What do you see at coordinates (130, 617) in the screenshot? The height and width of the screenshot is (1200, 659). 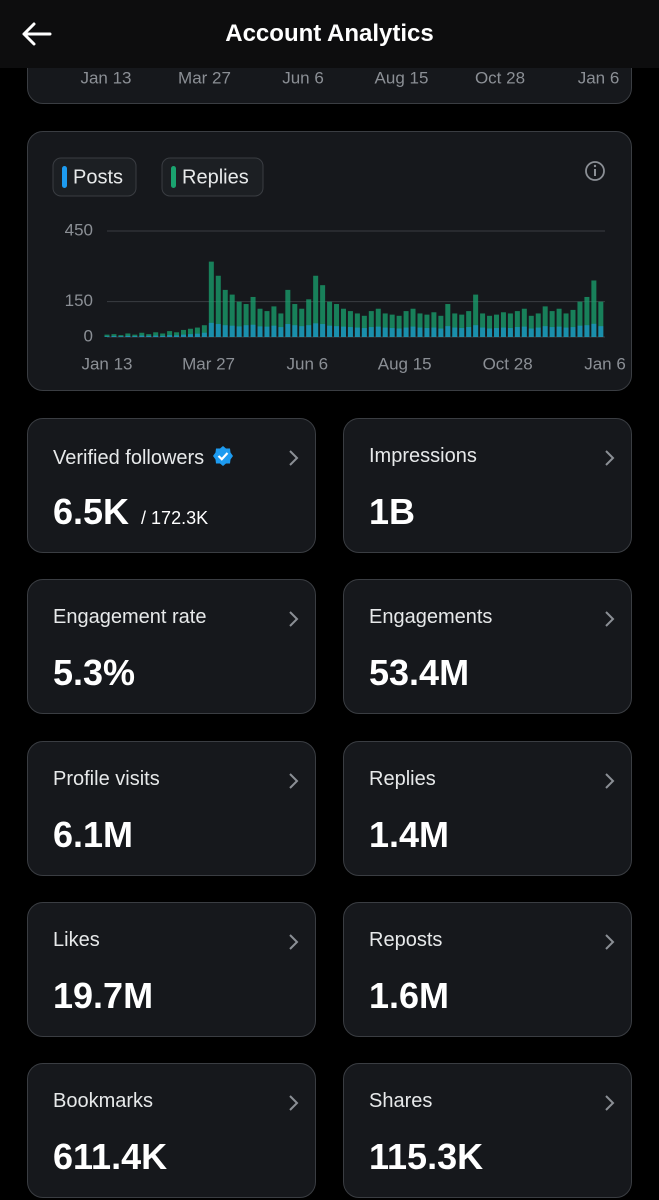 I see `metric-label: Engagement rate` at bounding box center [130, 617].